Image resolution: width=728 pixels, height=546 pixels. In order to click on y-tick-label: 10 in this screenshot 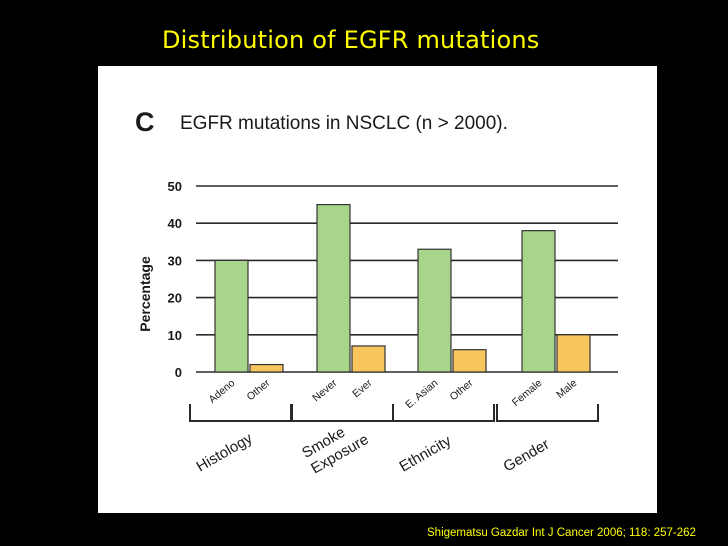, I will do `click(175, 335)`.